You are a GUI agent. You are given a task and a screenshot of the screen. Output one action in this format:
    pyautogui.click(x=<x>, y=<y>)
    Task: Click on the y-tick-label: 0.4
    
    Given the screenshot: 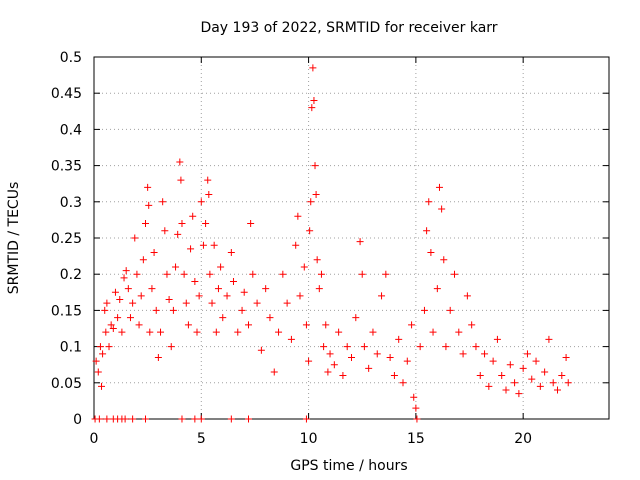 What is the action you would take?
    pyautogui.click(x=71, y=130)
    